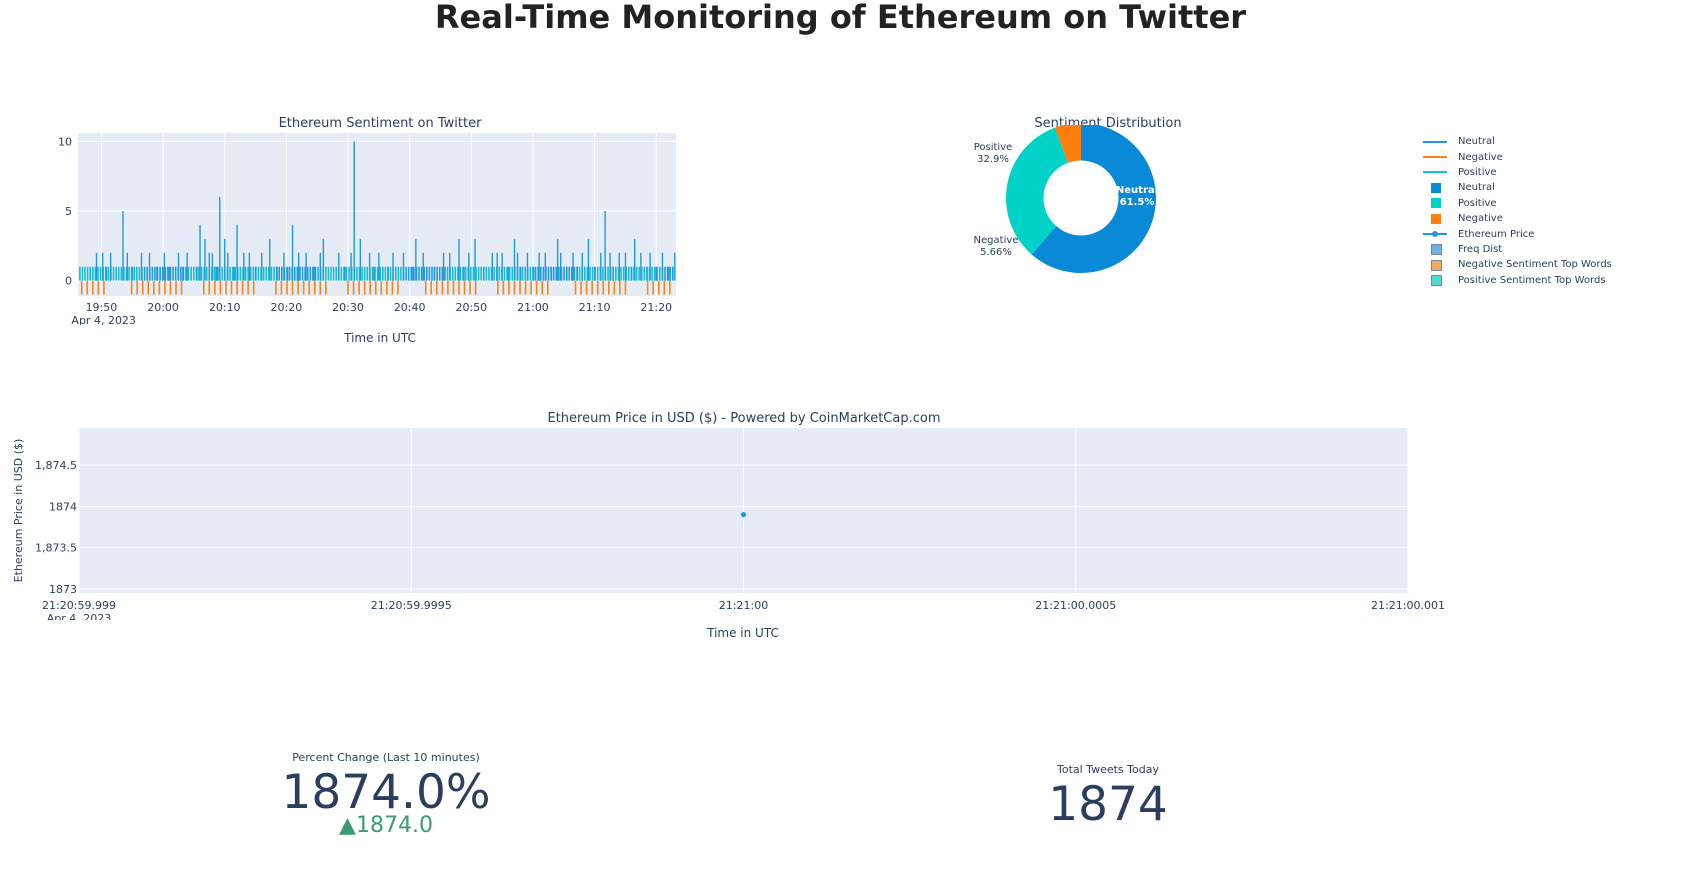 The height and width of the screenshot is (879, 1681). What do you see at coordinates (993, 147) in the screenshot?
I see `donut-label-line: Positive` at bounding box center [993, 147].